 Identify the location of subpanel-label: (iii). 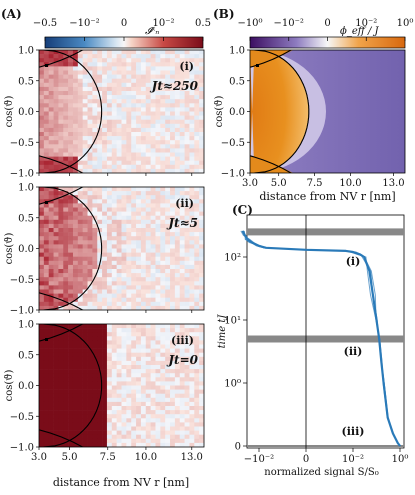
(182, 340).